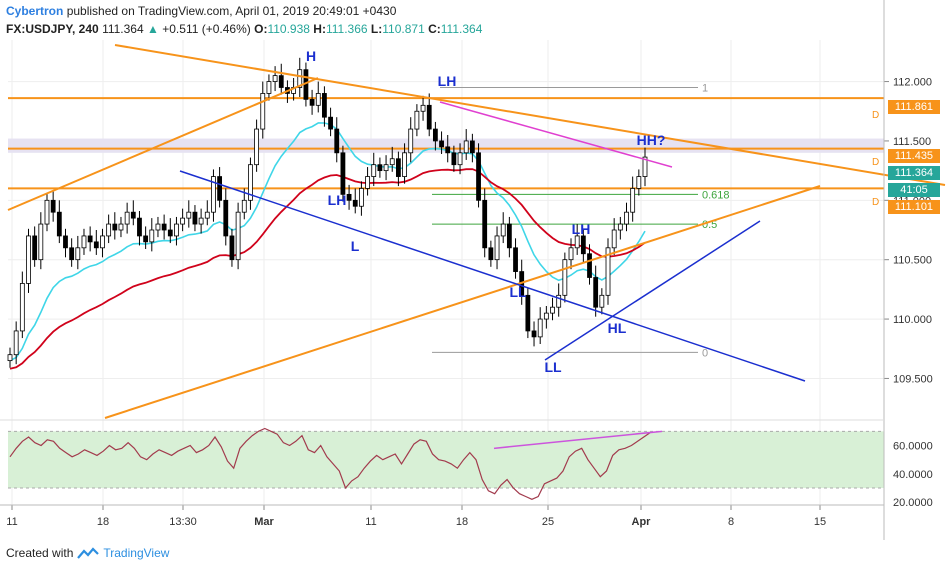  I want to click on fib-label: 0, so click(705, 353).